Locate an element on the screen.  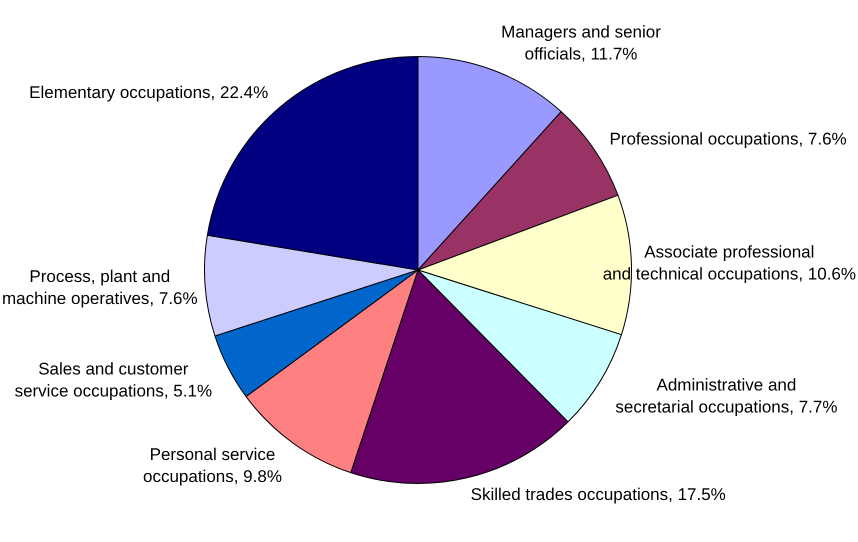
slice-label: Managers and senior officials, 11.7% is located at coordinates (581, 43).